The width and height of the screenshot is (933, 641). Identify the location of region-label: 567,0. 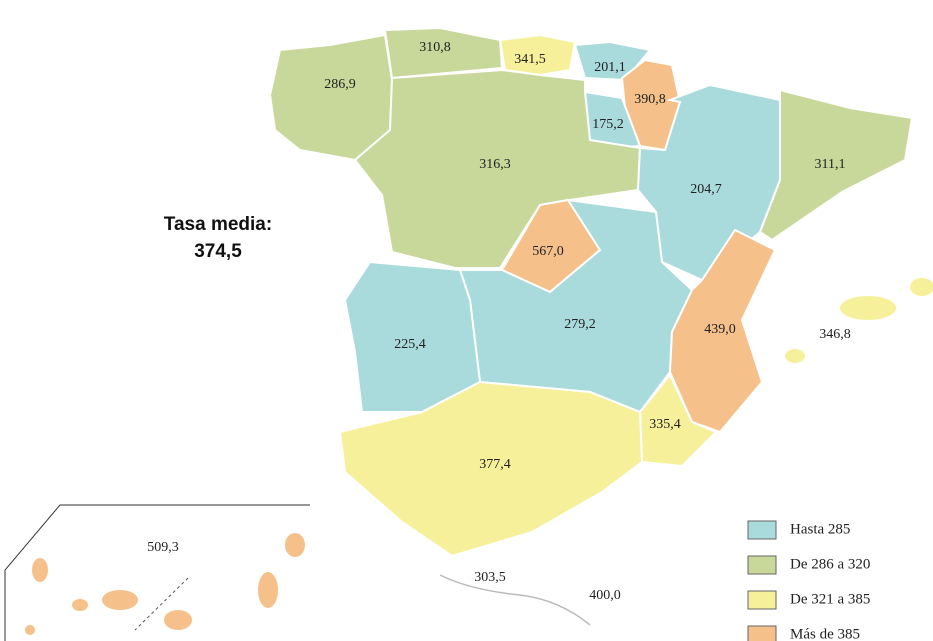
(548, 251).